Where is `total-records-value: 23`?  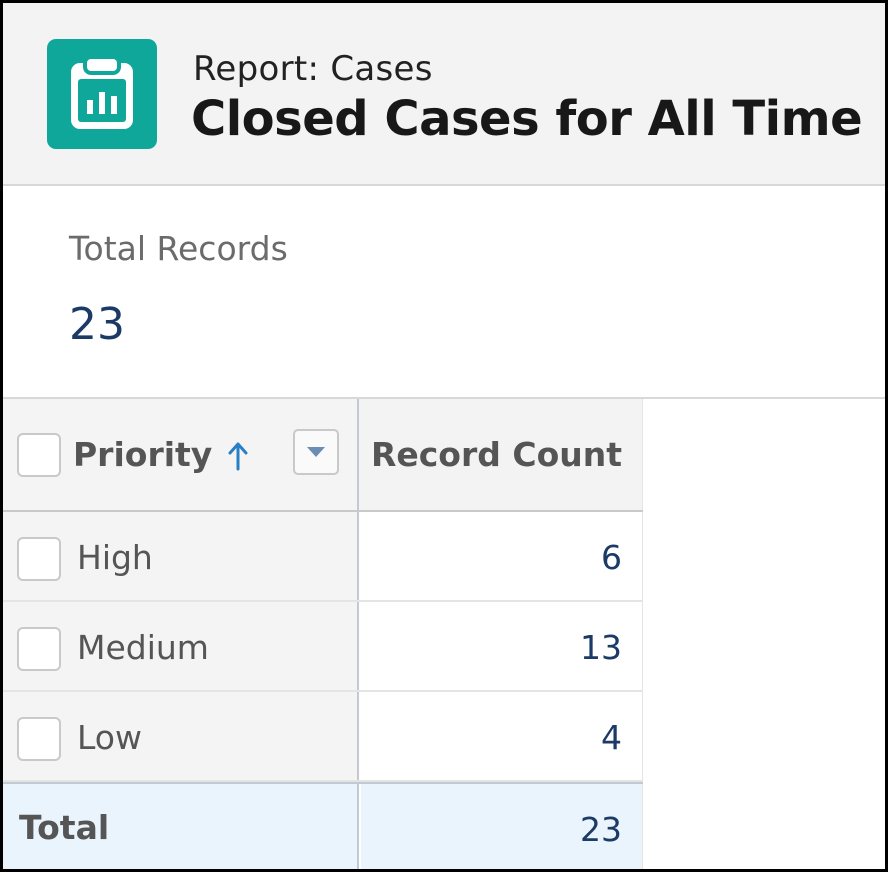 total-records-value: 23 is located at coordinates (97, 324).